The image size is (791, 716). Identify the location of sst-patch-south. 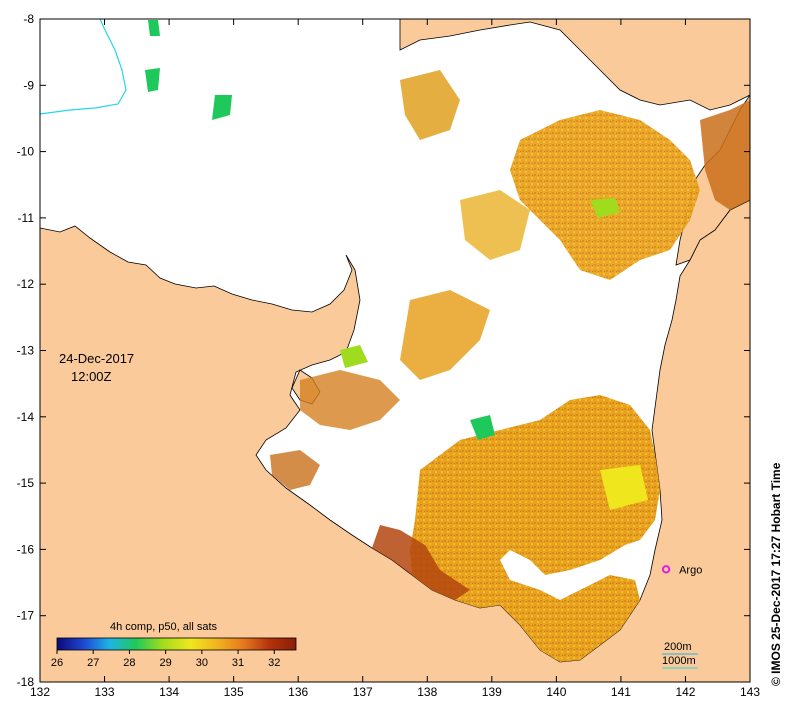
(535, 528).